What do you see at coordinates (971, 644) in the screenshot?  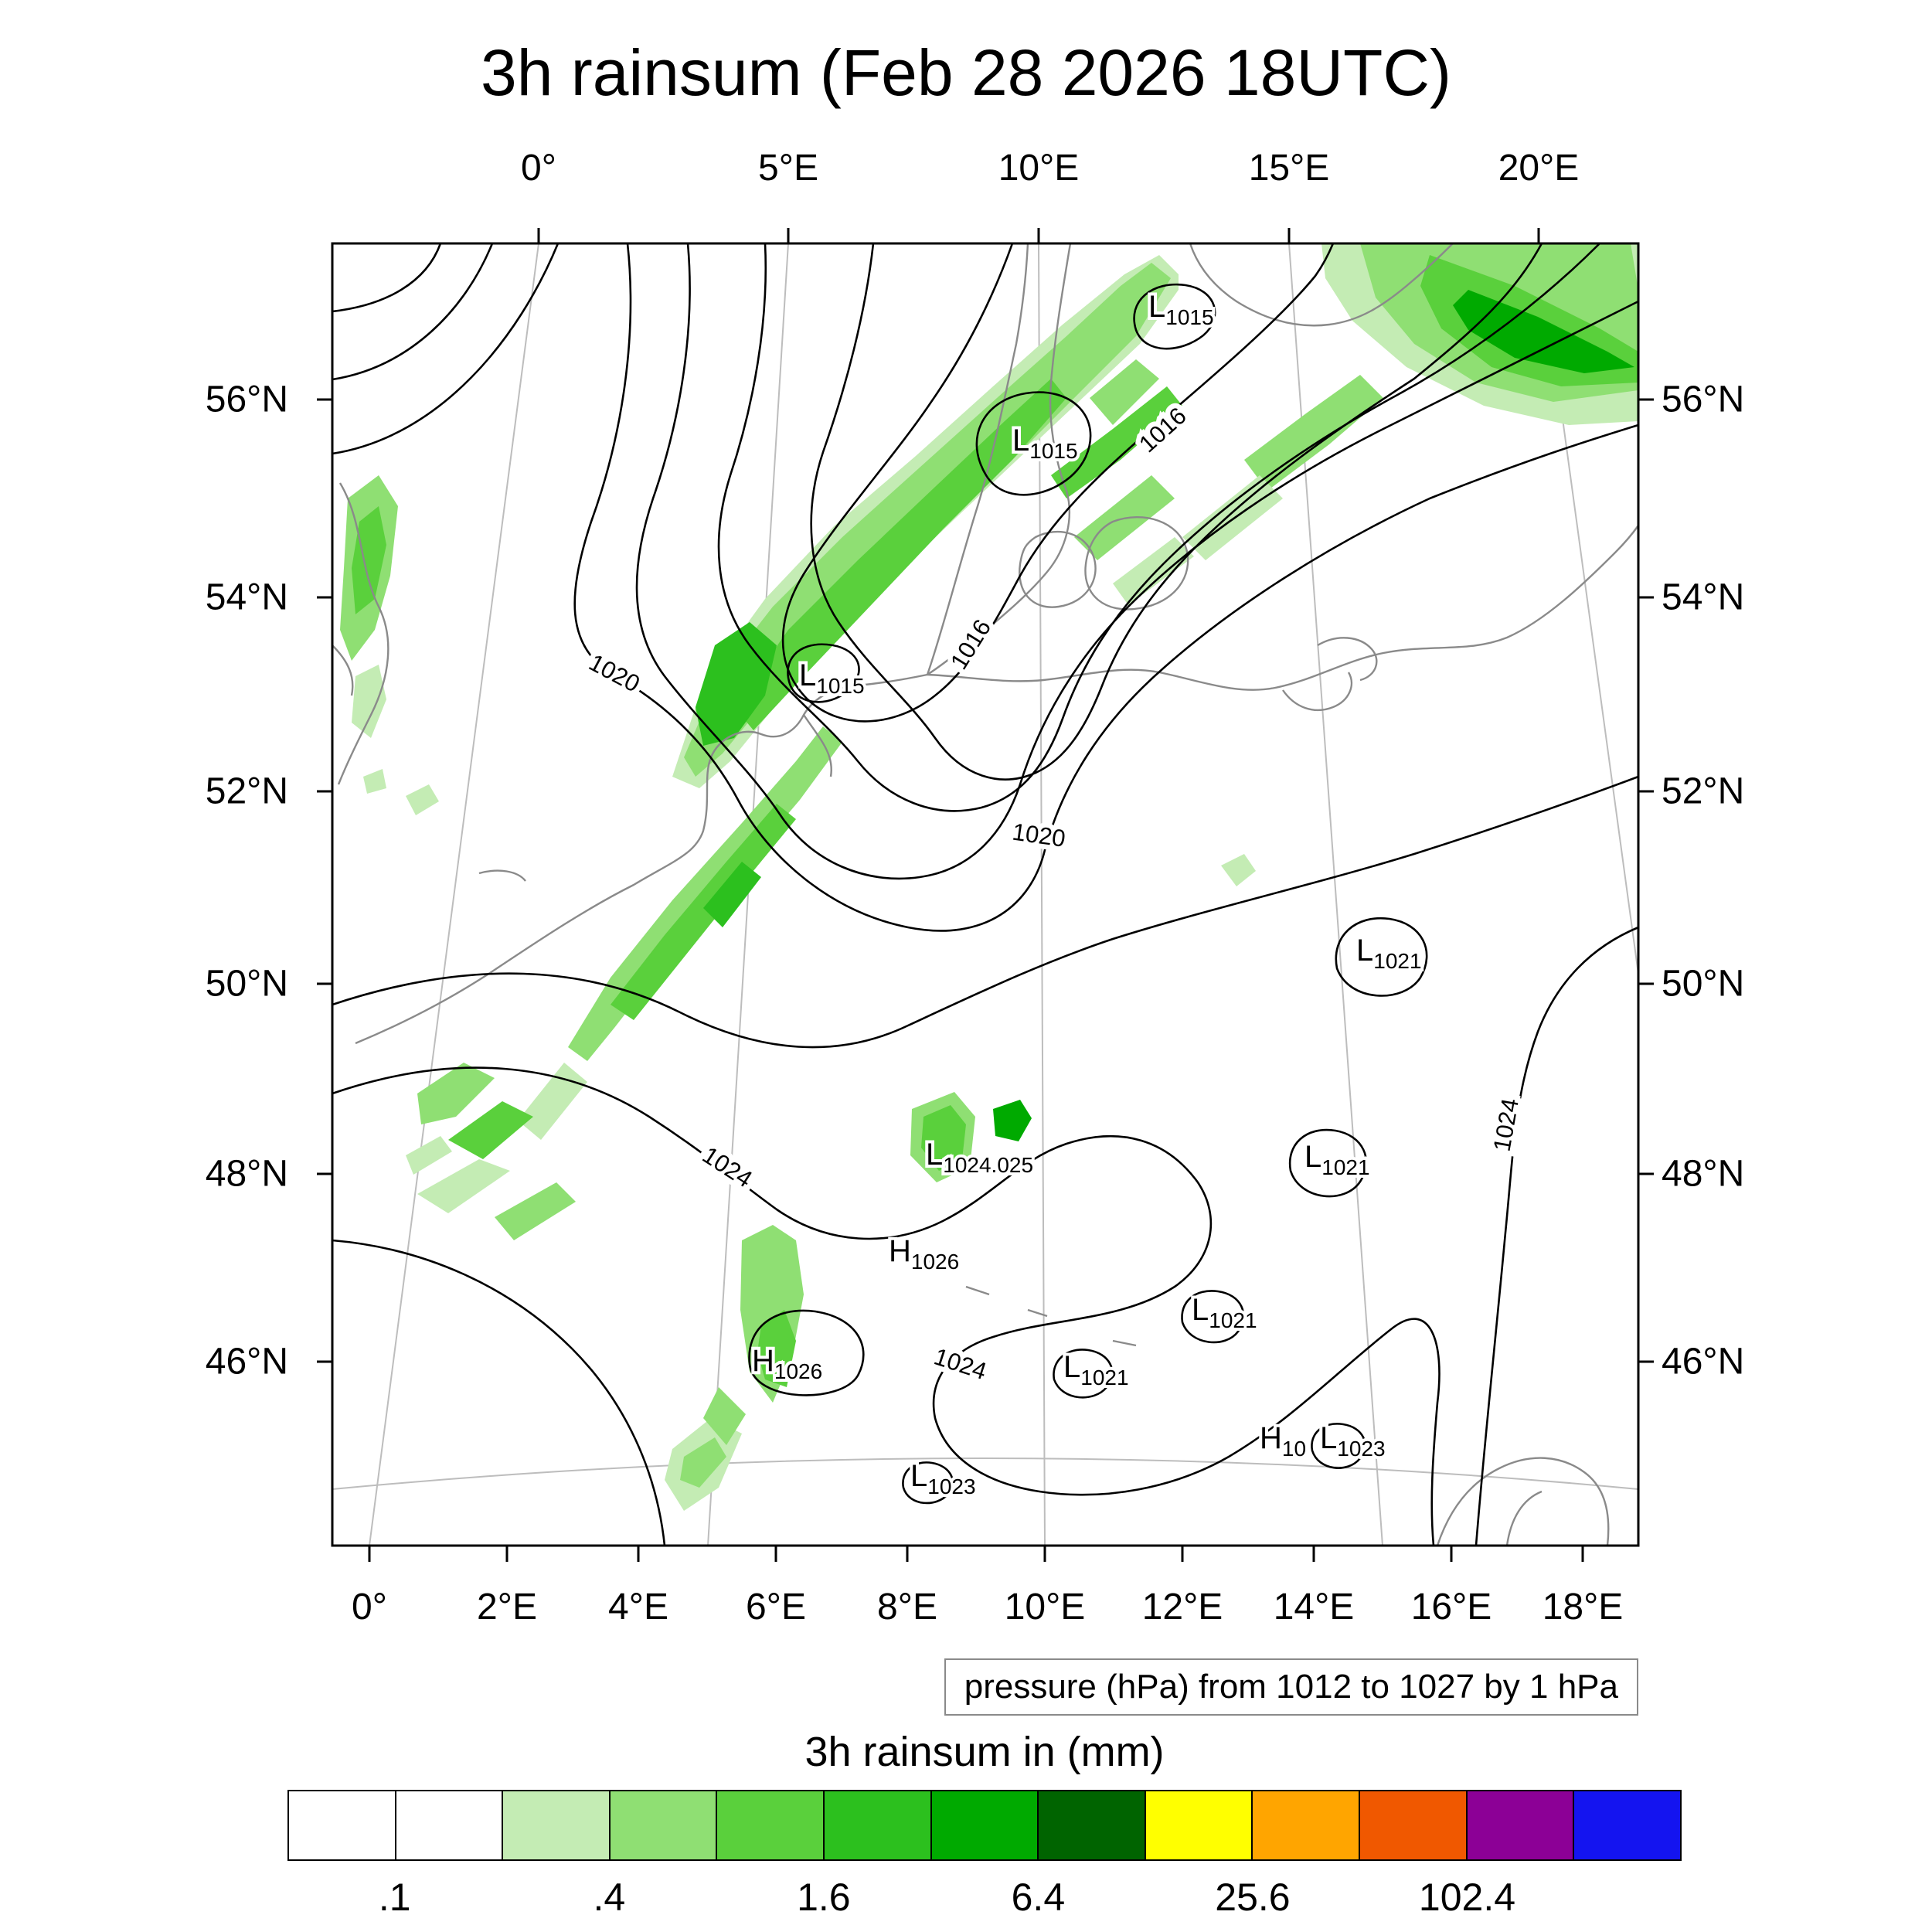 I see `isobar-label: 1016` at bounding box center [971, 644].